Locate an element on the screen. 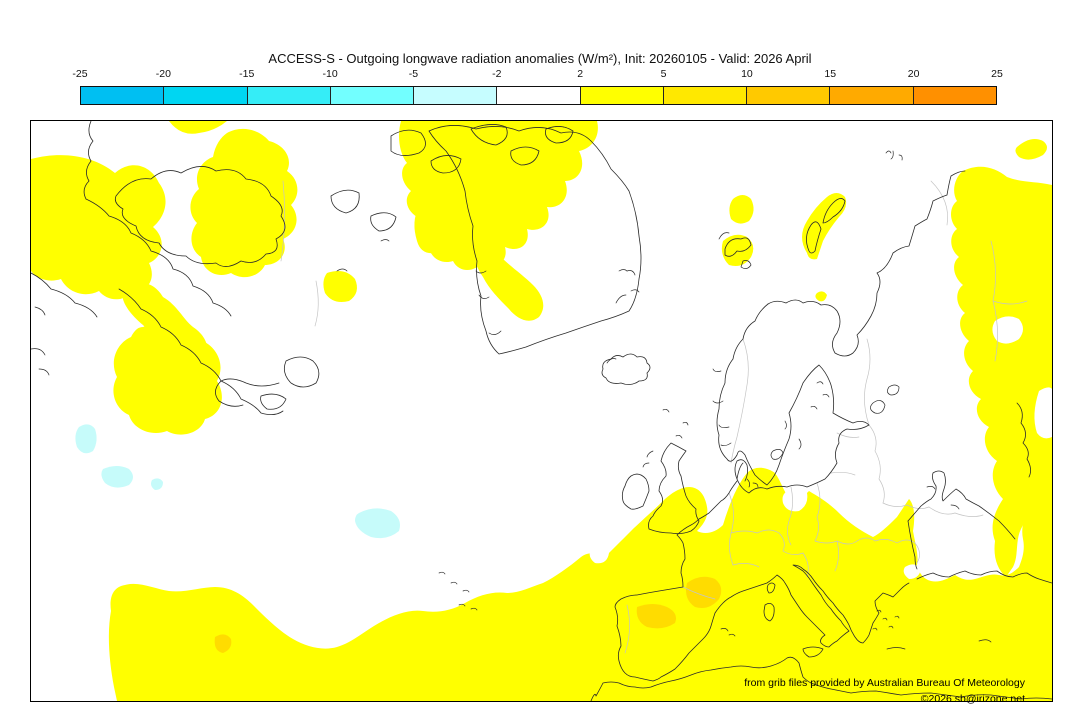 Image resolution: width=1080 pixels, height=718 pixels. colorbar-tick-label: 20 is located at coordinates (913, 74).